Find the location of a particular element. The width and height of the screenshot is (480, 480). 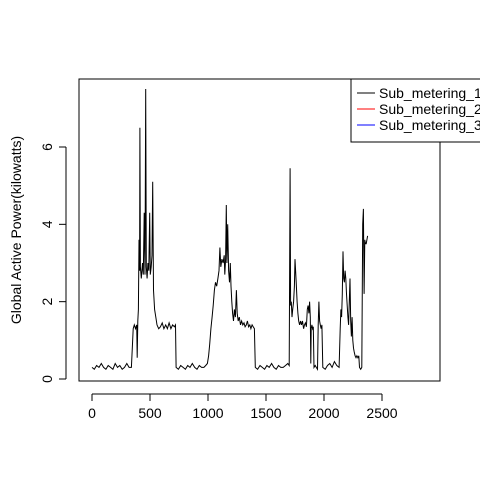

x-tick-label: 1000 is located at coordinates (207, 413).